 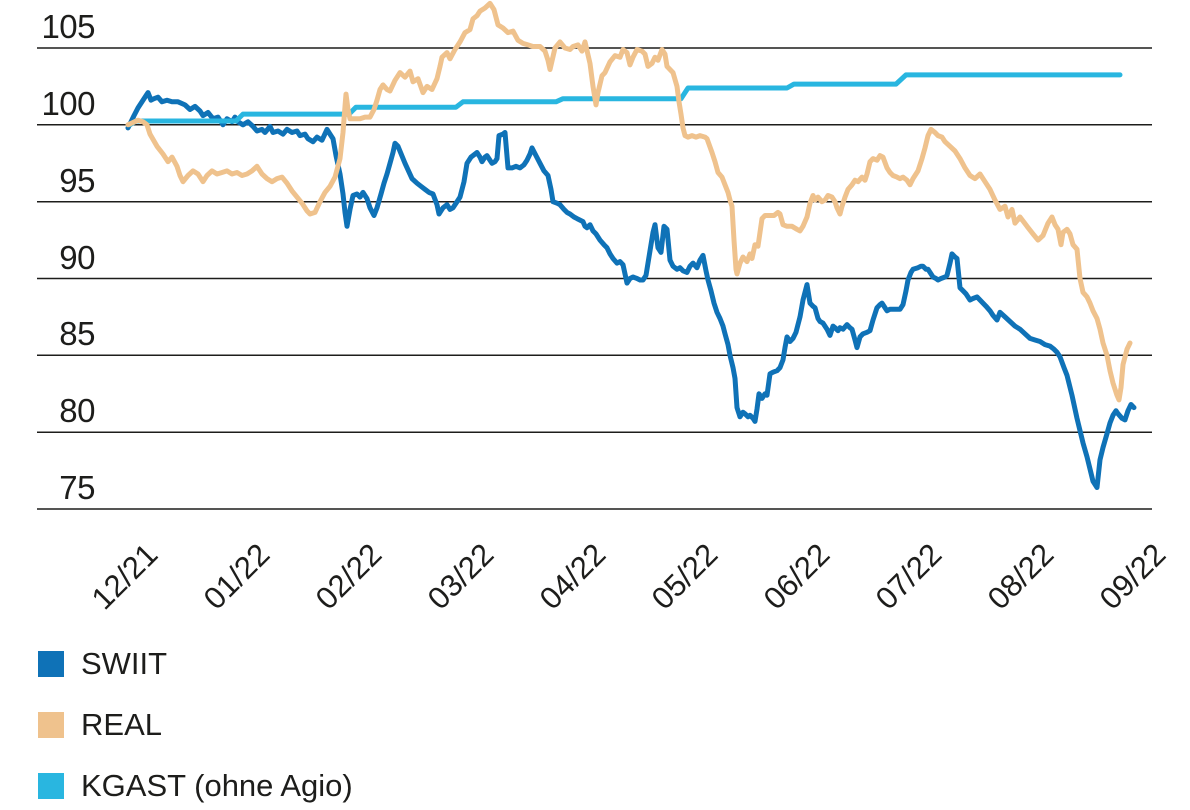 I want to click on y-axis-tick-label: 90, so click(x=77, y=257).